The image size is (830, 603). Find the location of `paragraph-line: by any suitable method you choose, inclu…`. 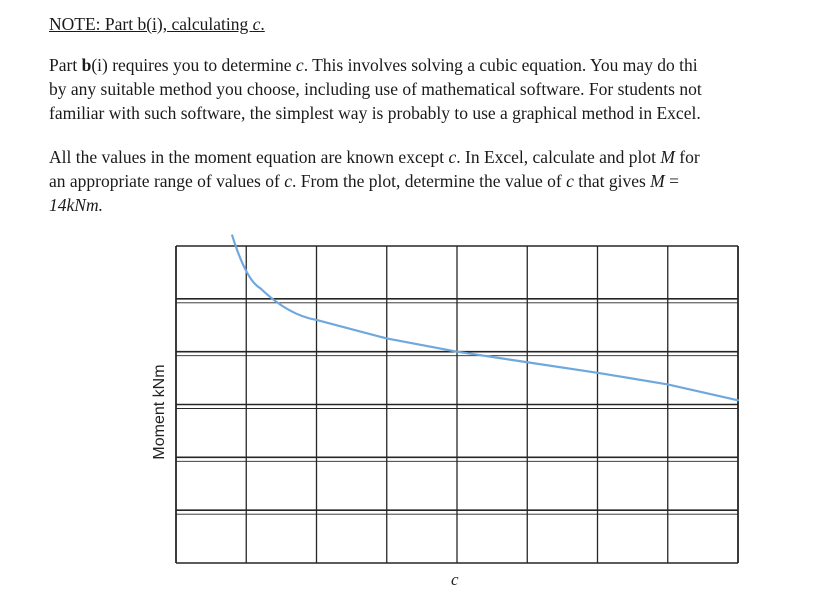

paragraph-line: by any suitable method you choose, inclu… is located at coordinates (375, 89).